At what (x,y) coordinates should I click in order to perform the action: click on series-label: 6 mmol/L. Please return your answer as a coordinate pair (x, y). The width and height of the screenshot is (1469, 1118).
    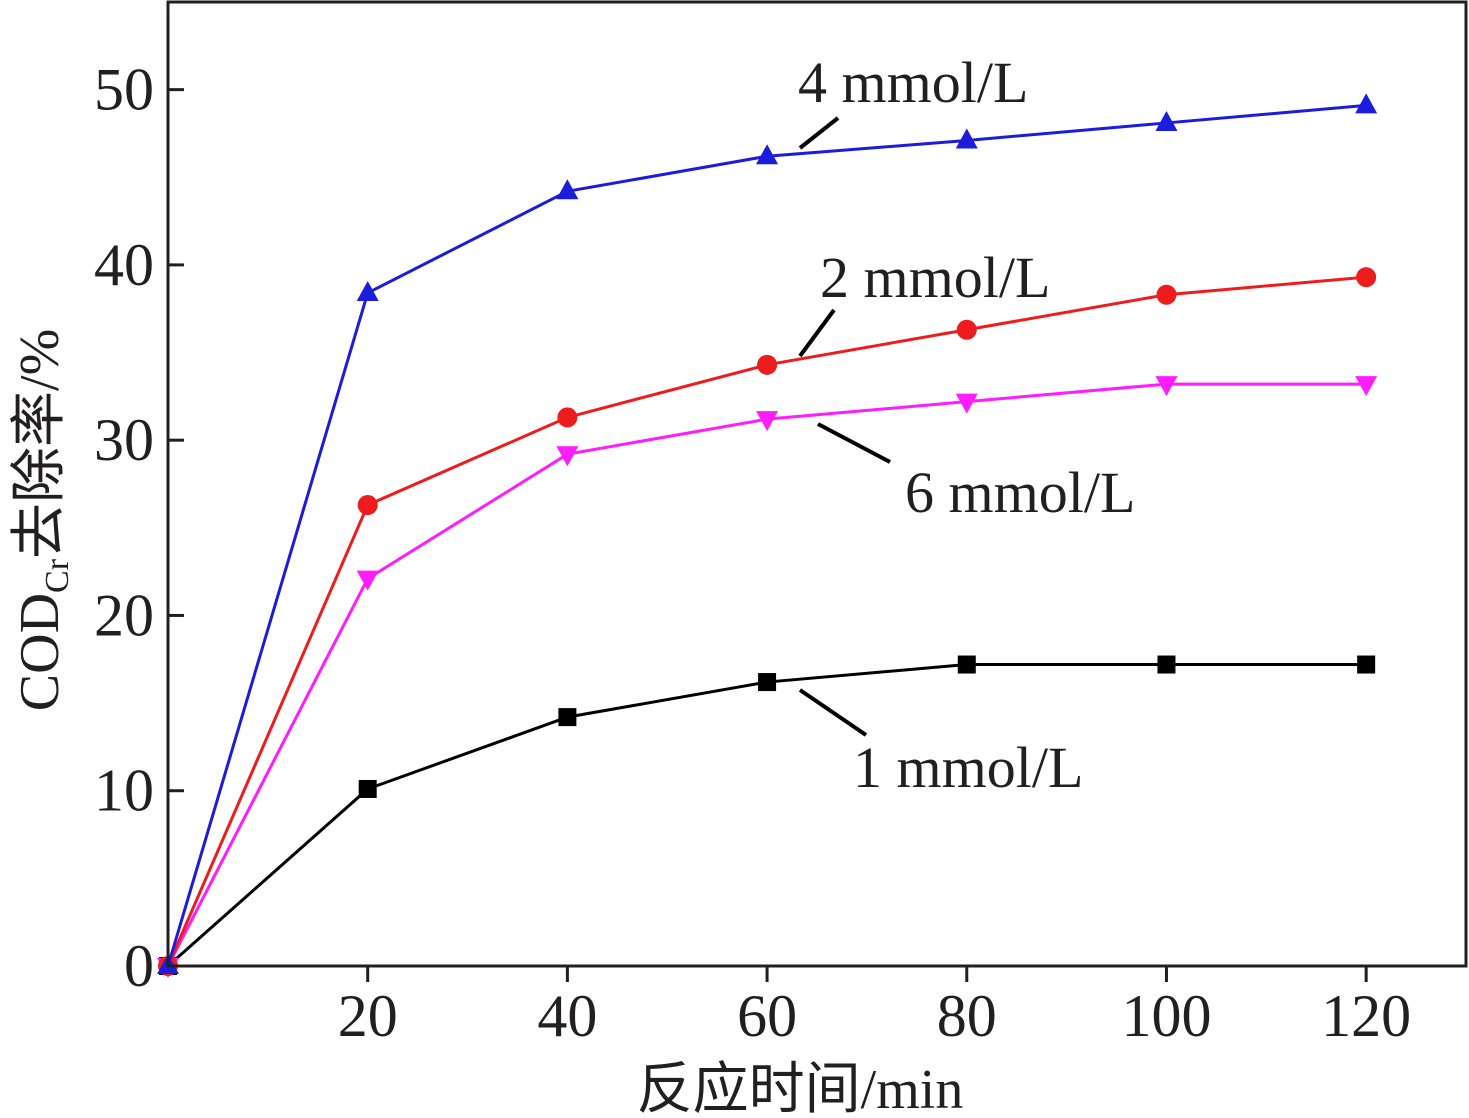
    Looking at the image, I should click on (1020, 492).